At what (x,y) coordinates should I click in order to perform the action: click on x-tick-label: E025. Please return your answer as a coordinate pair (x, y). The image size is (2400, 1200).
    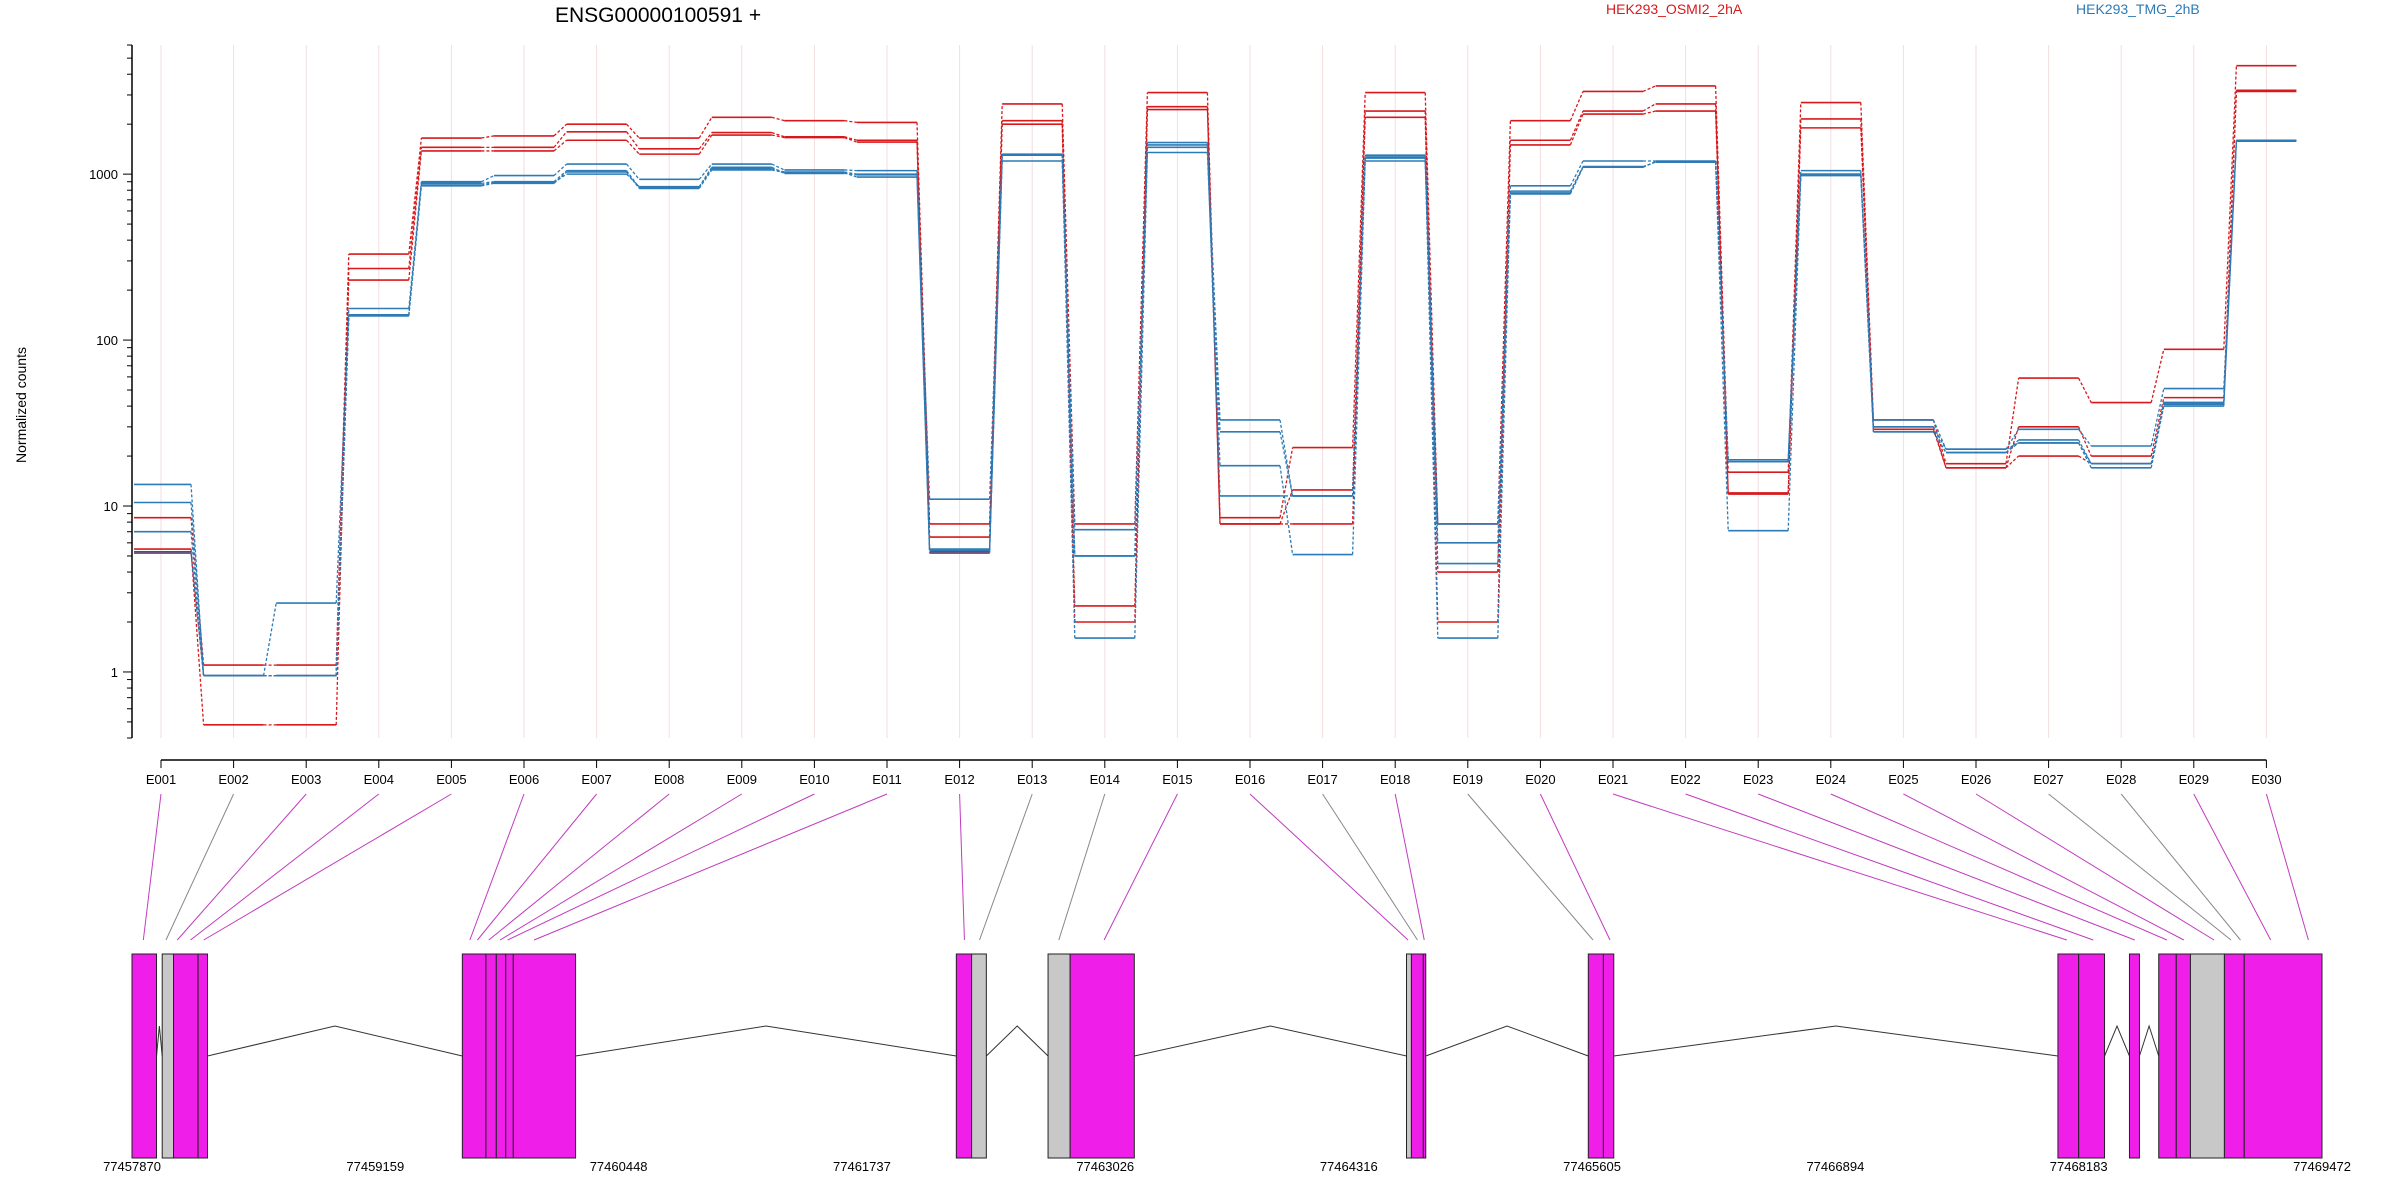
    Looking at the image, I should click on (1903, 779).